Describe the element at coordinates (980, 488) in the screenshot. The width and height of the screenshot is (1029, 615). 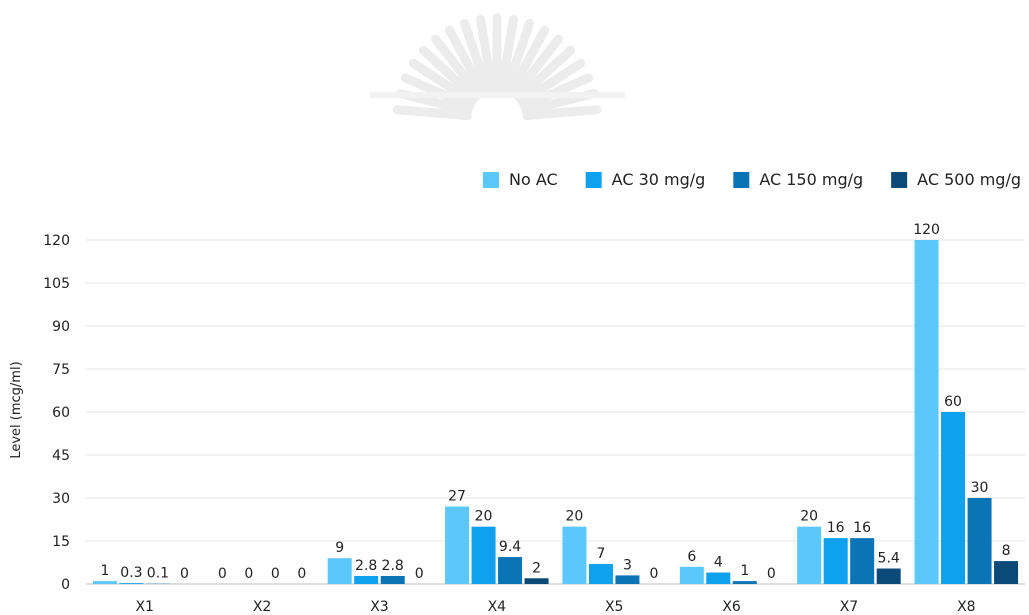
I see `data-label: 30` at that location.